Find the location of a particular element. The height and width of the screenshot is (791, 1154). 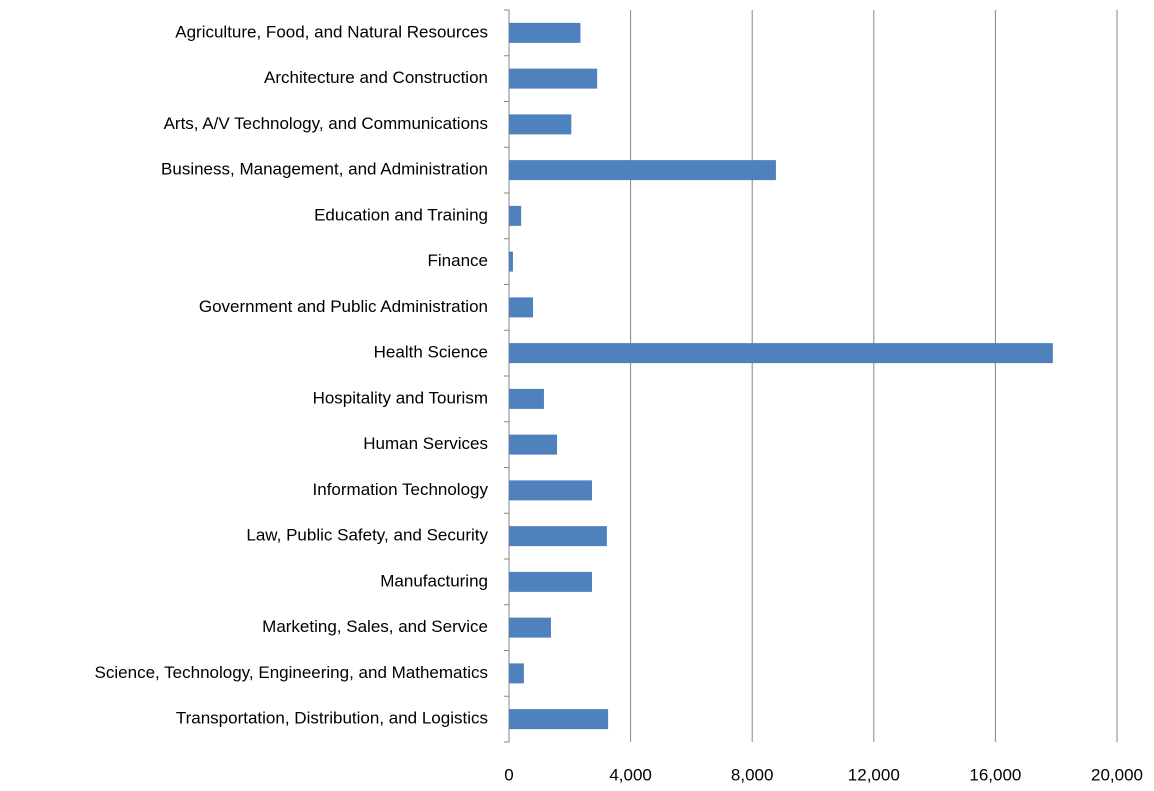

y-tick-label: Information Technology is located at coordinates (401, 489).